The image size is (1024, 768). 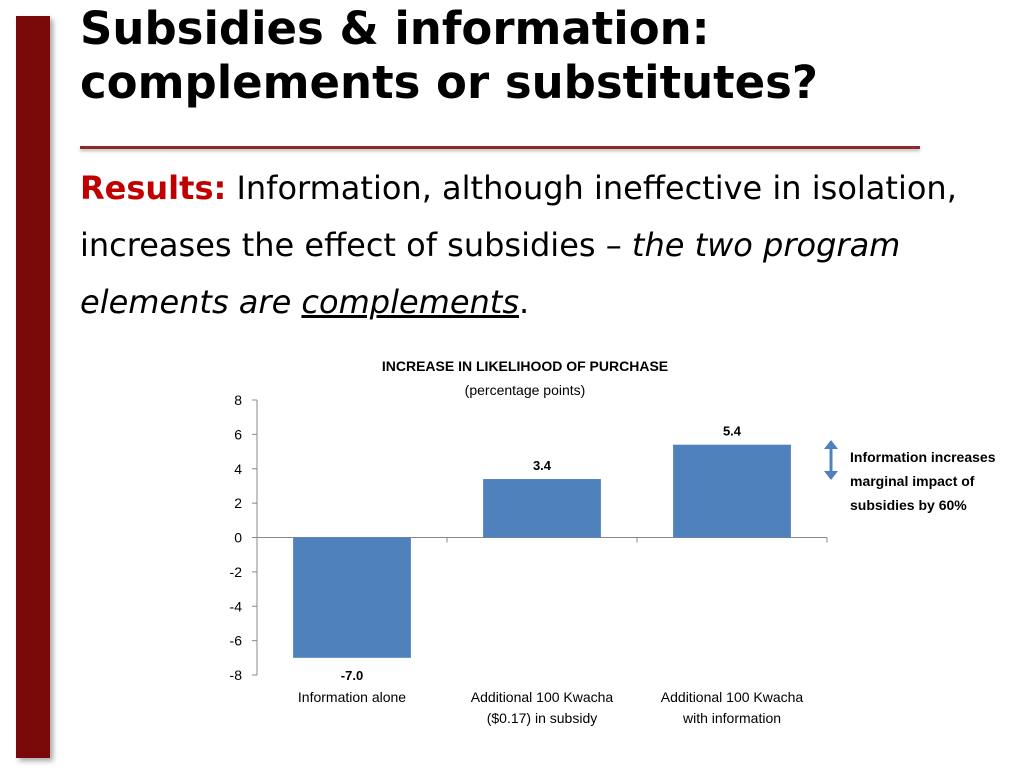 I want to click on data-label: 5.4, so click(x=732, y=431).